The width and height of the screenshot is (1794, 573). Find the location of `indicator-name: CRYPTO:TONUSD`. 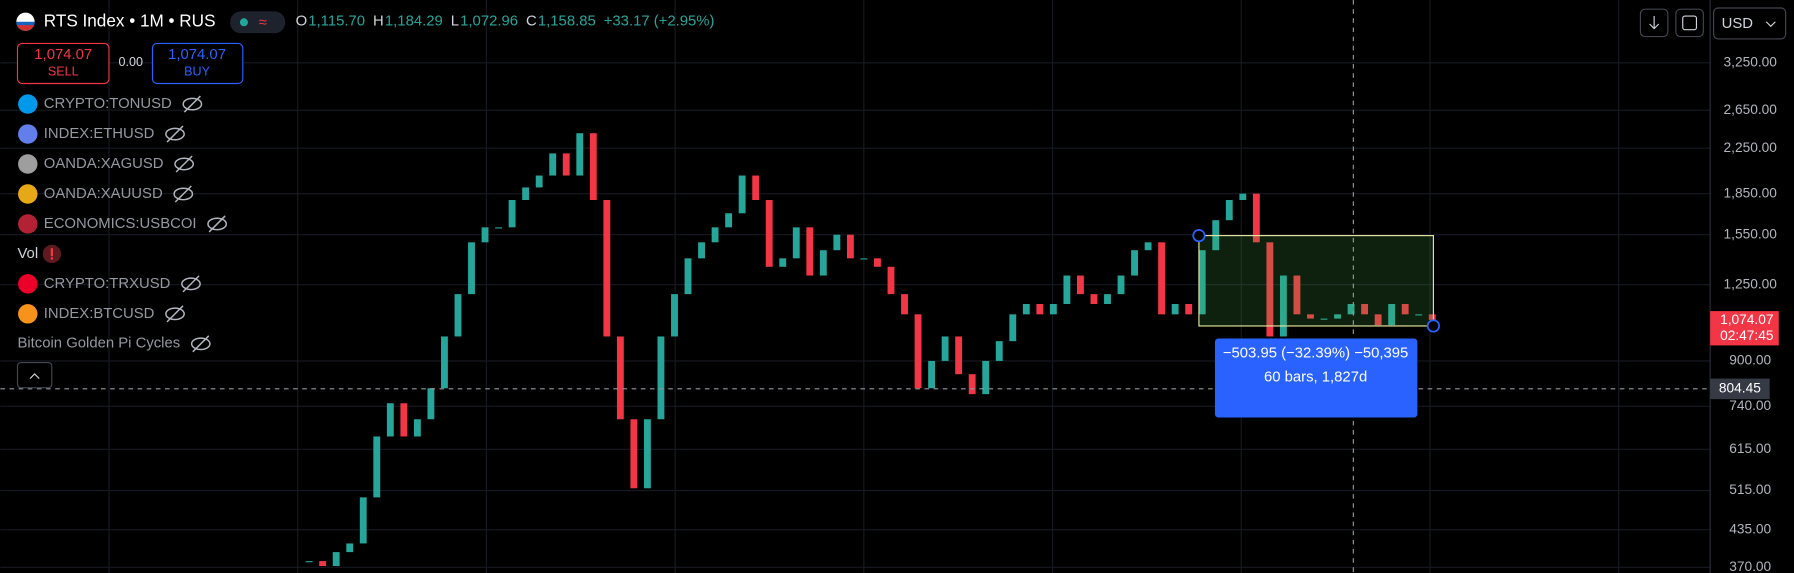

indicator-name: CRYPTO:TONUSD is located at coordinates (108, 104).